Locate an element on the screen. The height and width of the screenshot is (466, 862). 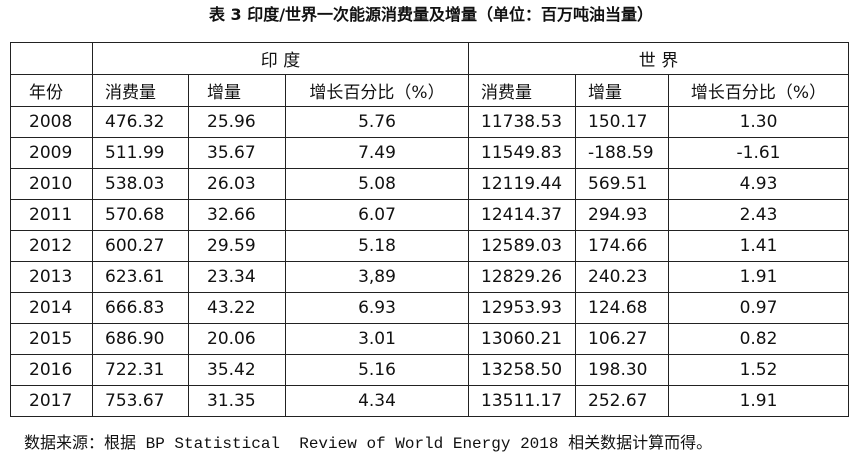
cell: 511.99 is located at coordinates (140, 153).